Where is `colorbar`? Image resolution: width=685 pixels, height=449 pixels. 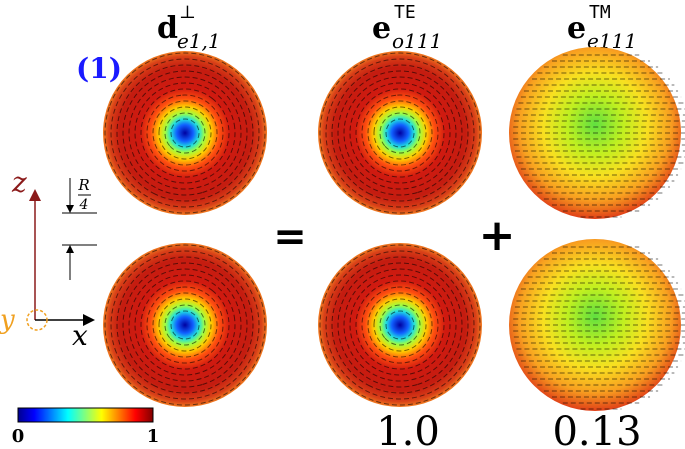 colorbar is located at coordinates (85, 415).